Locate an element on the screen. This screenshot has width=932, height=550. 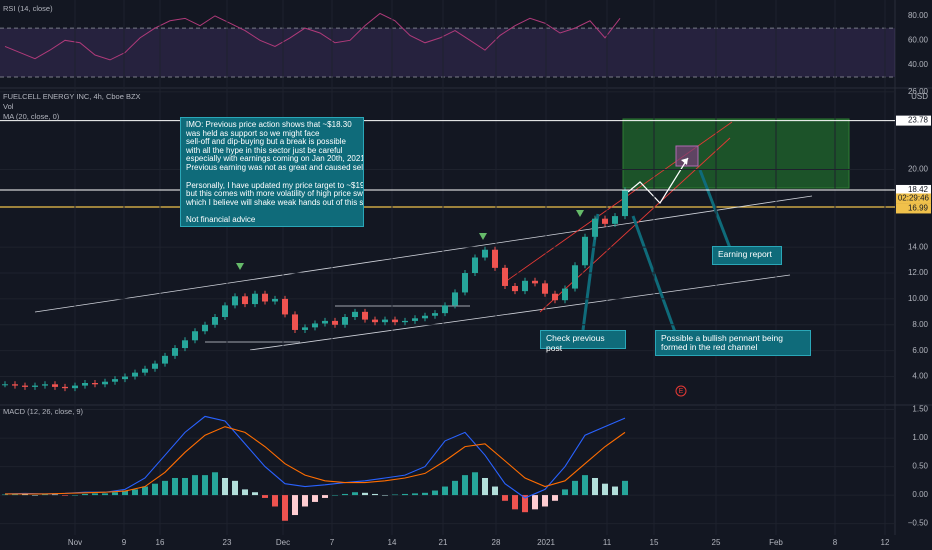
x-tick-label: 15 is located at coordinates (654, 542).